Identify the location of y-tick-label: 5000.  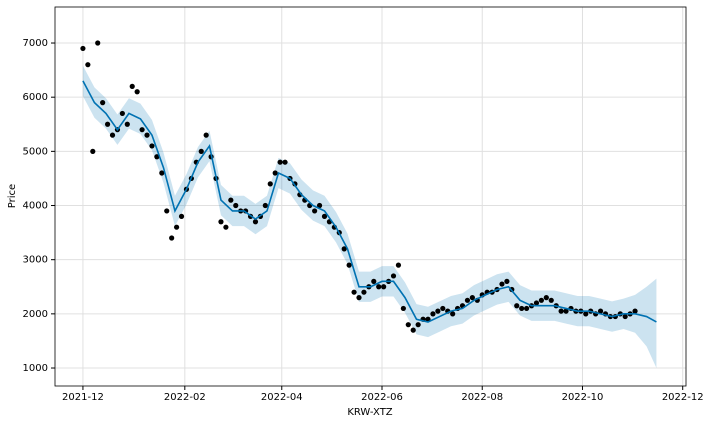
(35, 151).